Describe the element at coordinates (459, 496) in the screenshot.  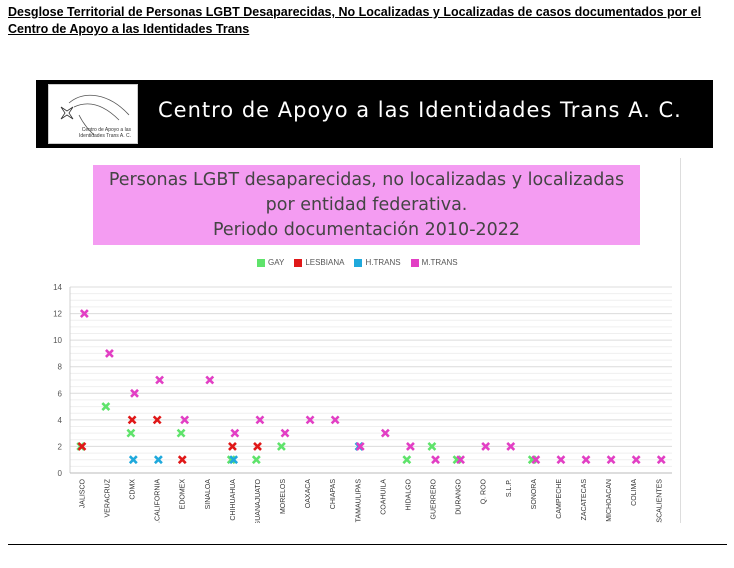
I see `x-tick-label: DURANGO` at that location.